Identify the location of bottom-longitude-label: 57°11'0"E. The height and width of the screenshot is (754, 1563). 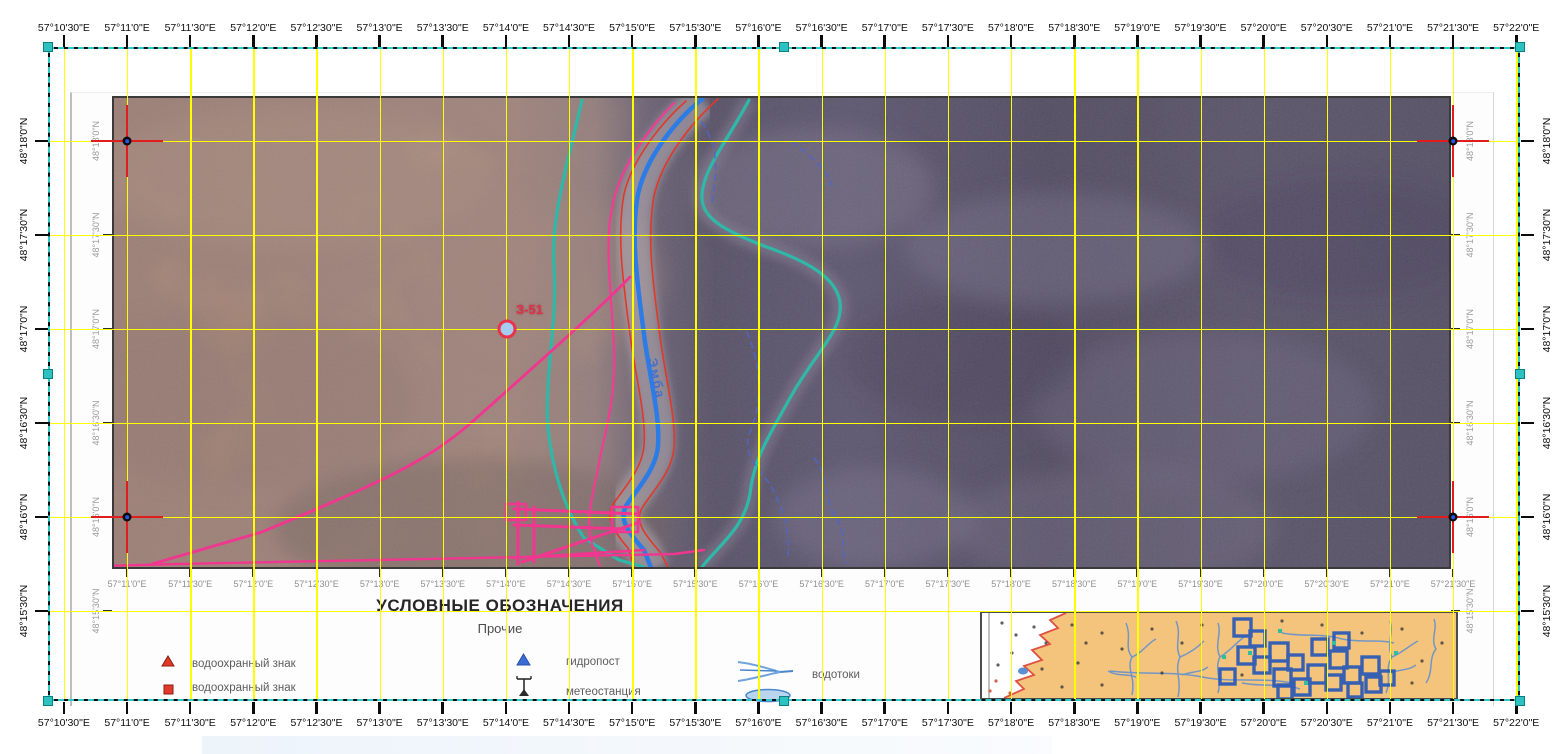
(127, 723).